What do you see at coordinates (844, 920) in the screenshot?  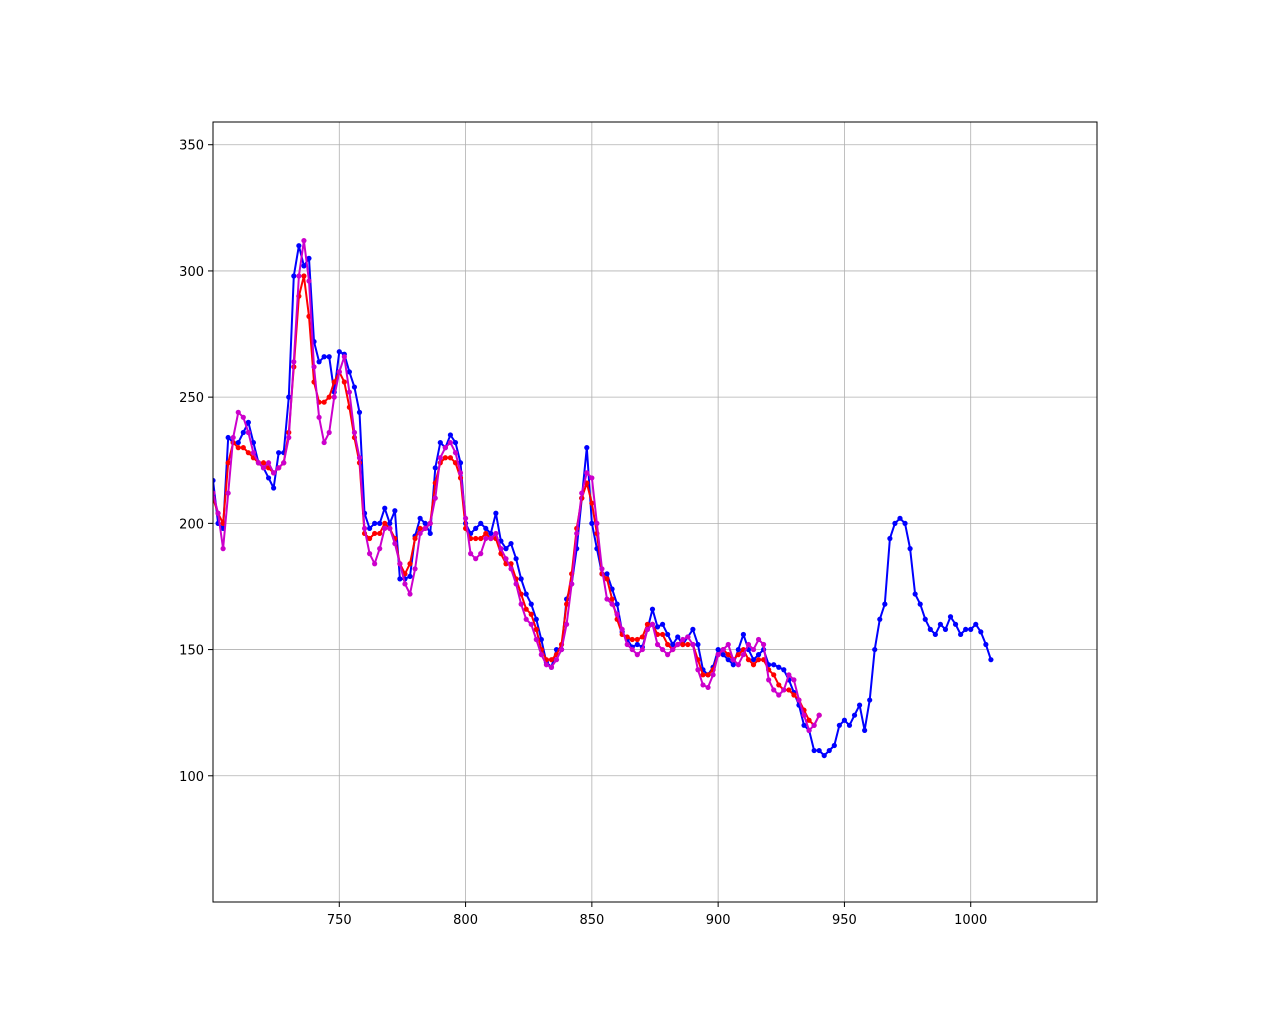 I see `x-tick-label: 950` at bounding box center [844, 920].